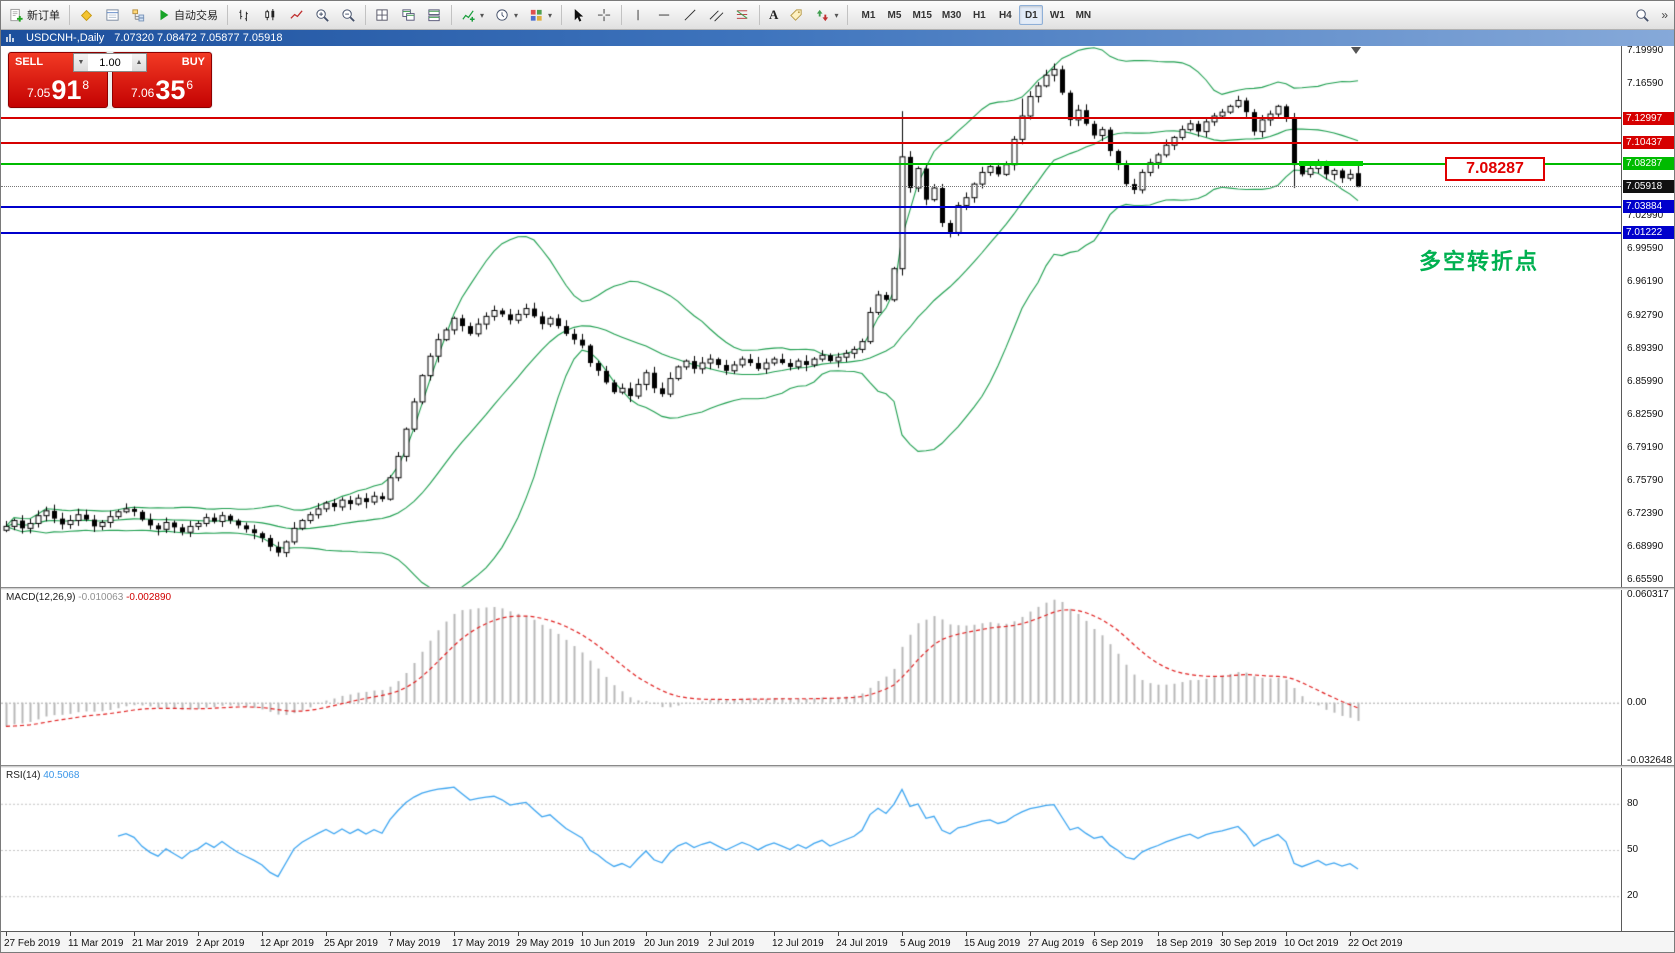 This screenshot has height=953, width=1675. What do you see at coordinates (66, 90) in the screenshot?
I see `sell-price-big: 91` at bounding box center [66, 90].